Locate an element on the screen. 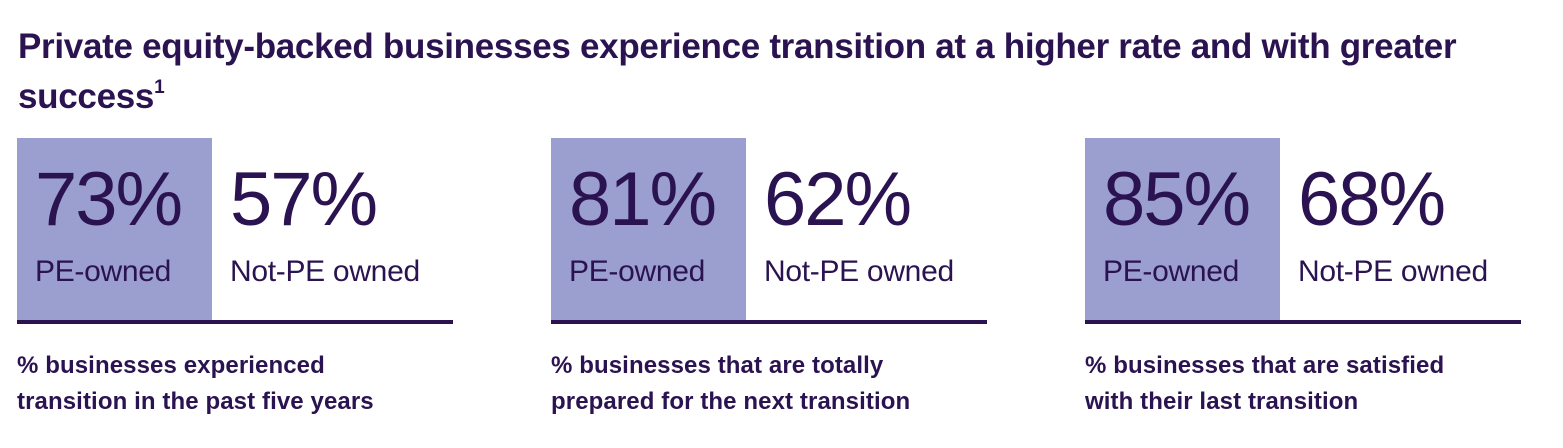  pe-owned-value: 81% is located at coordinates (643, 199).